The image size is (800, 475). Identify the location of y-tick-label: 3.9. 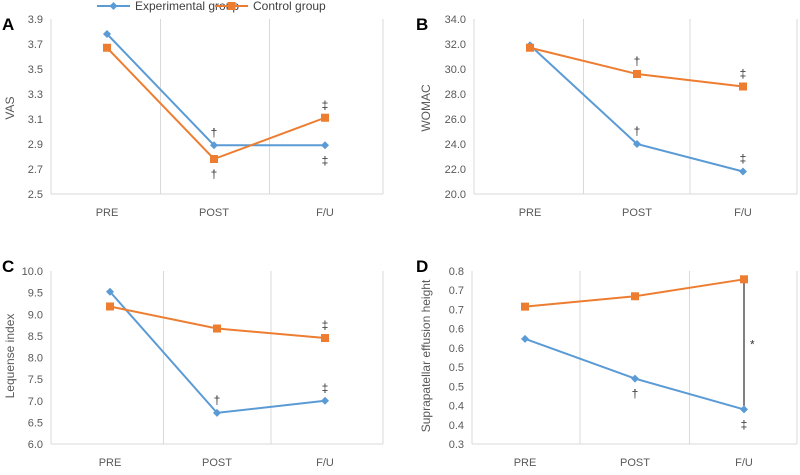
(35, 20).